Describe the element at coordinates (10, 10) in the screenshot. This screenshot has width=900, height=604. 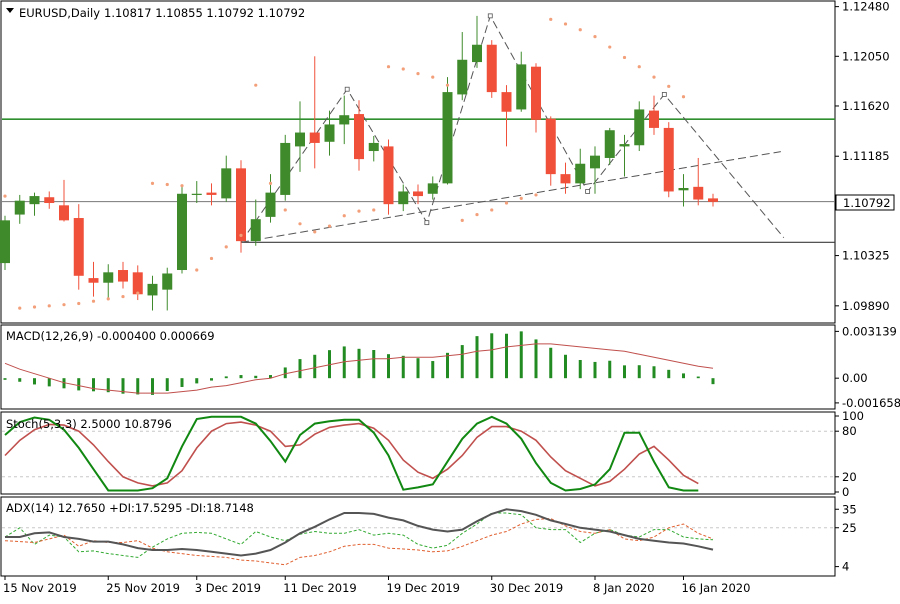
I see `symbol-dropdown-icon` at that location.